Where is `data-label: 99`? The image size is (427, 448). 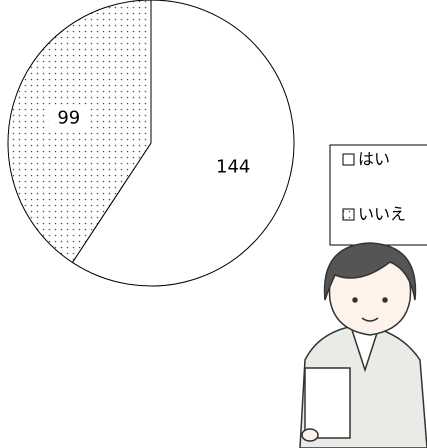
data-label: 99 is located at coordinates (68, 117).